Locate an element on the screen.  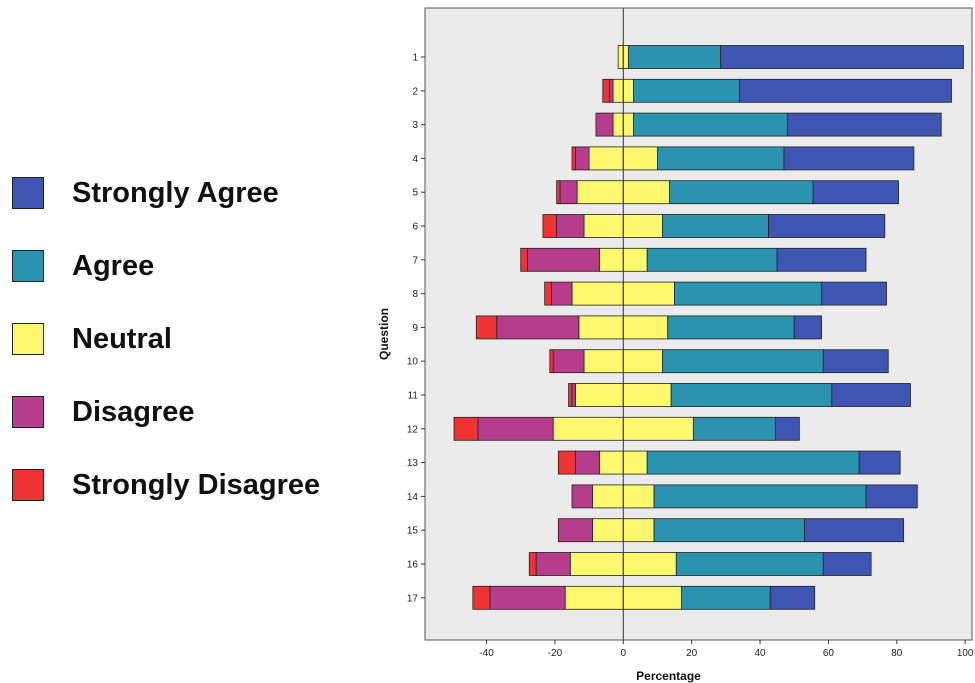
y-tick-label: 11 is located at coordinates (413, 396).